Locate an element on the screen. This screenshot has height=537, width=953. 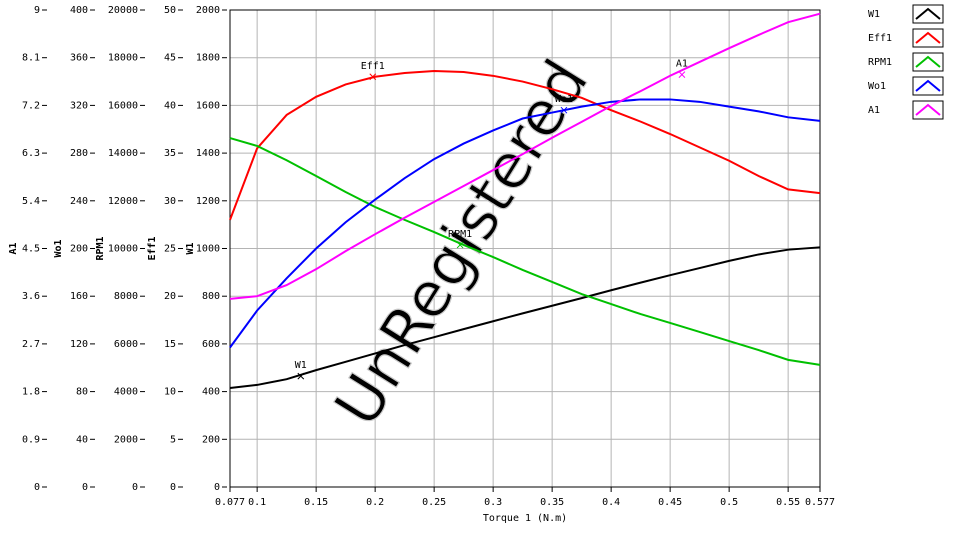
y-tick-label: 20 is located at coordinates (170, 296).